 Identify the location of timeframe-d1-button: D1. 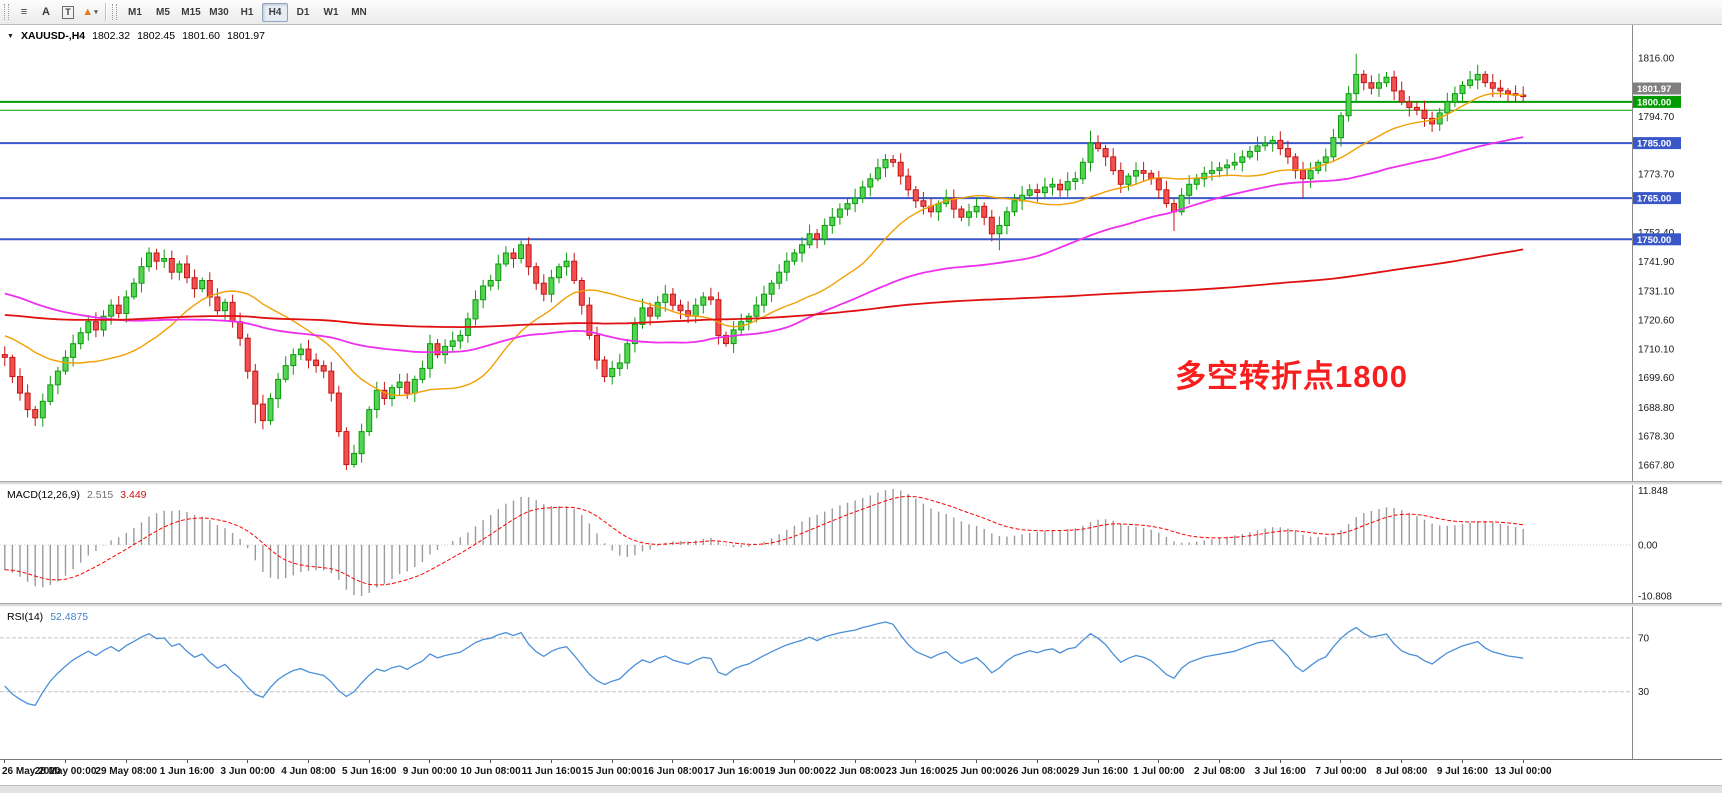
(303, 12).